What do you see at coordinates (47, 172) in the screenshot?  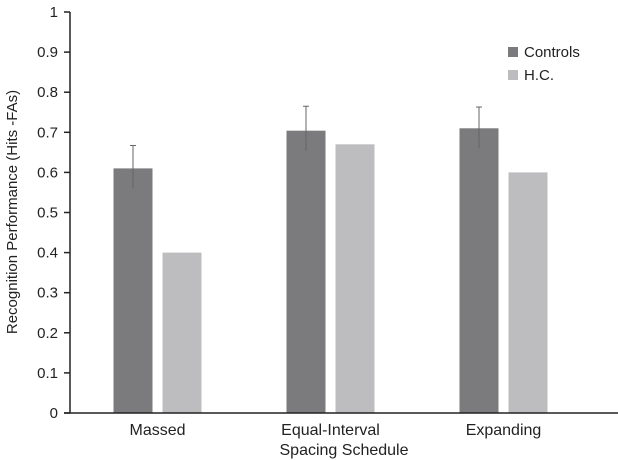 I see `y-tick-label: 0.6` at bounding box center [47, 172].